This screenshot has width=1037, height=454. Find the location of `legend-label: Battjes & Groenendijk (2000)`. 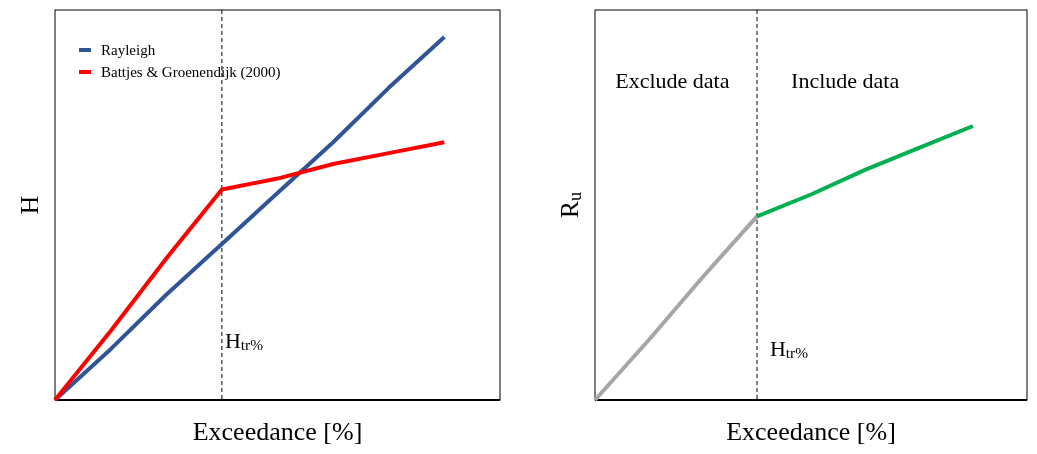

legend-label: Battjes & Groenendijk (2000) is located at coordinates (191, 72).